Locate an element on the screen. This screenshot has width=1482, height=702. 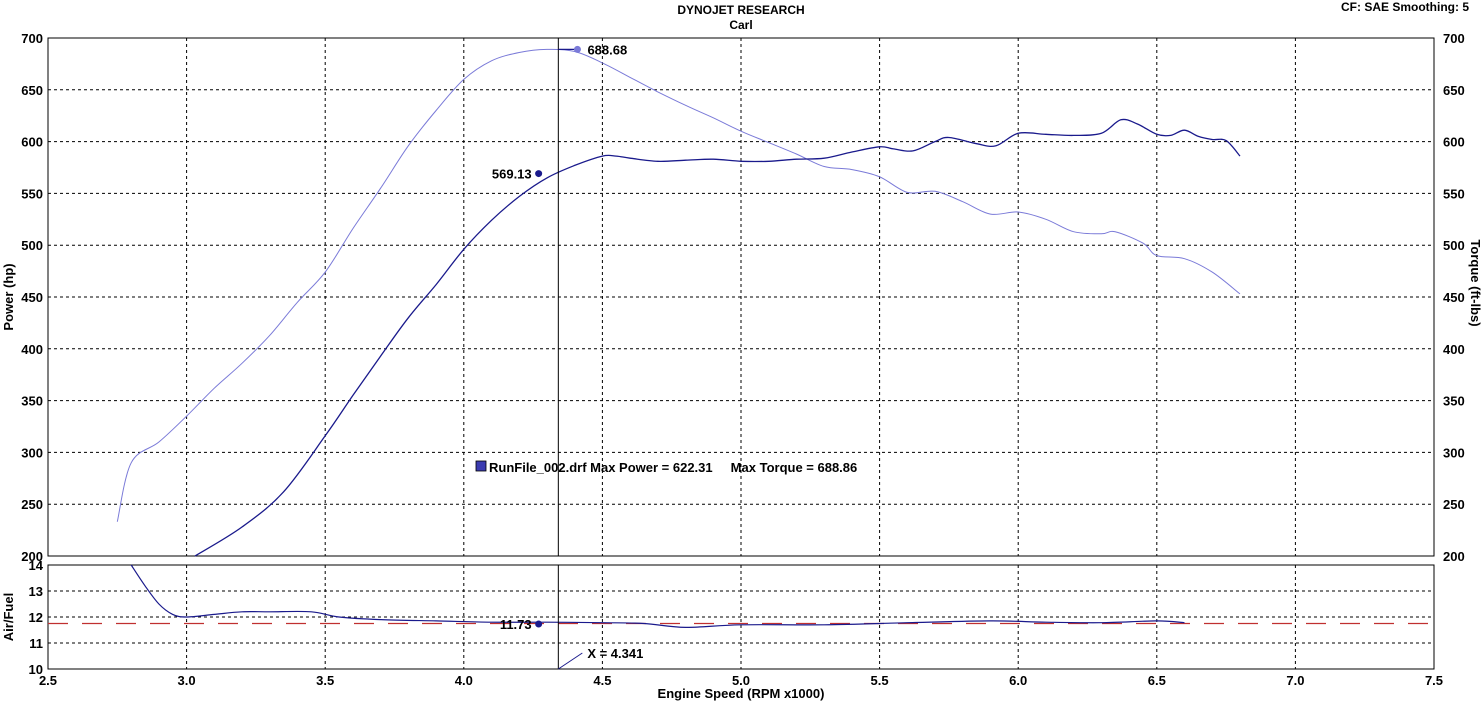
y-tick-label-right: 400 is located at coordinates (1454, 349).